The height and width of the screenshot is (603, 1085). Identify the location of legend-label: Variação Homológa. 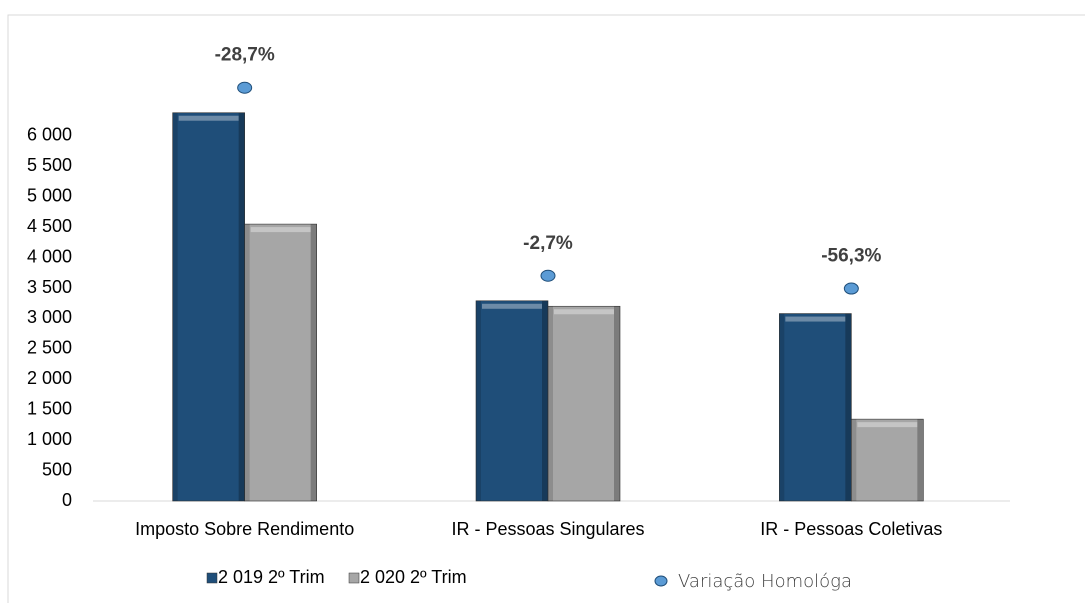
(765, 581).